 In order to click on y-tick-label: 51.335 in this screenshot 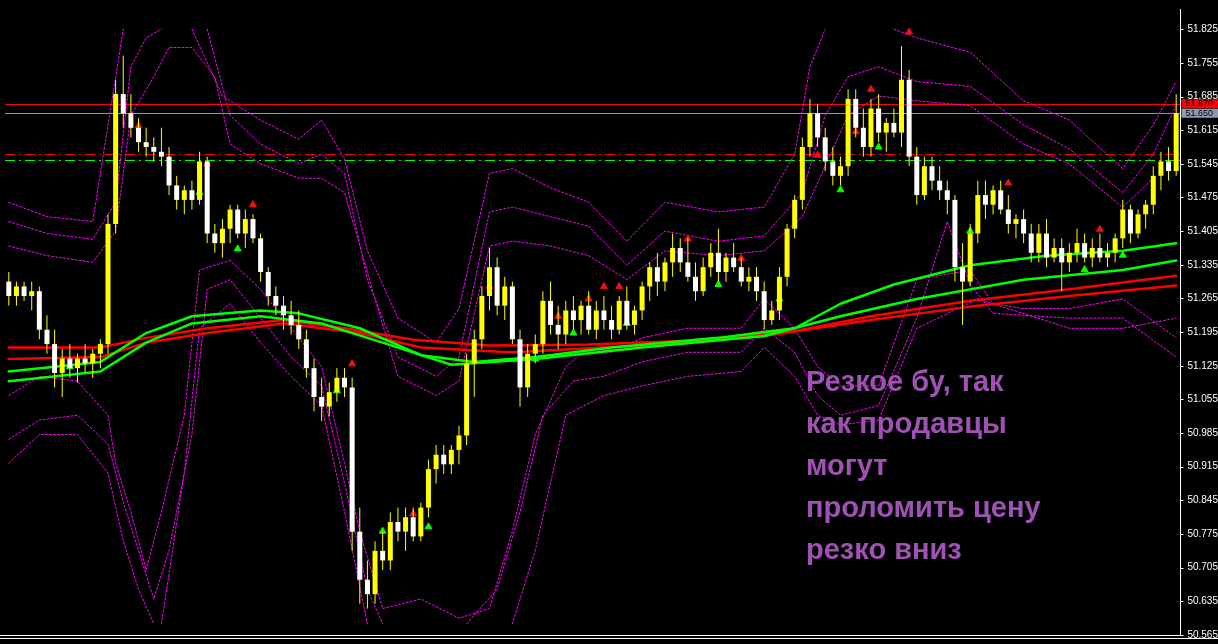, I will do `click(1202, 264)`.